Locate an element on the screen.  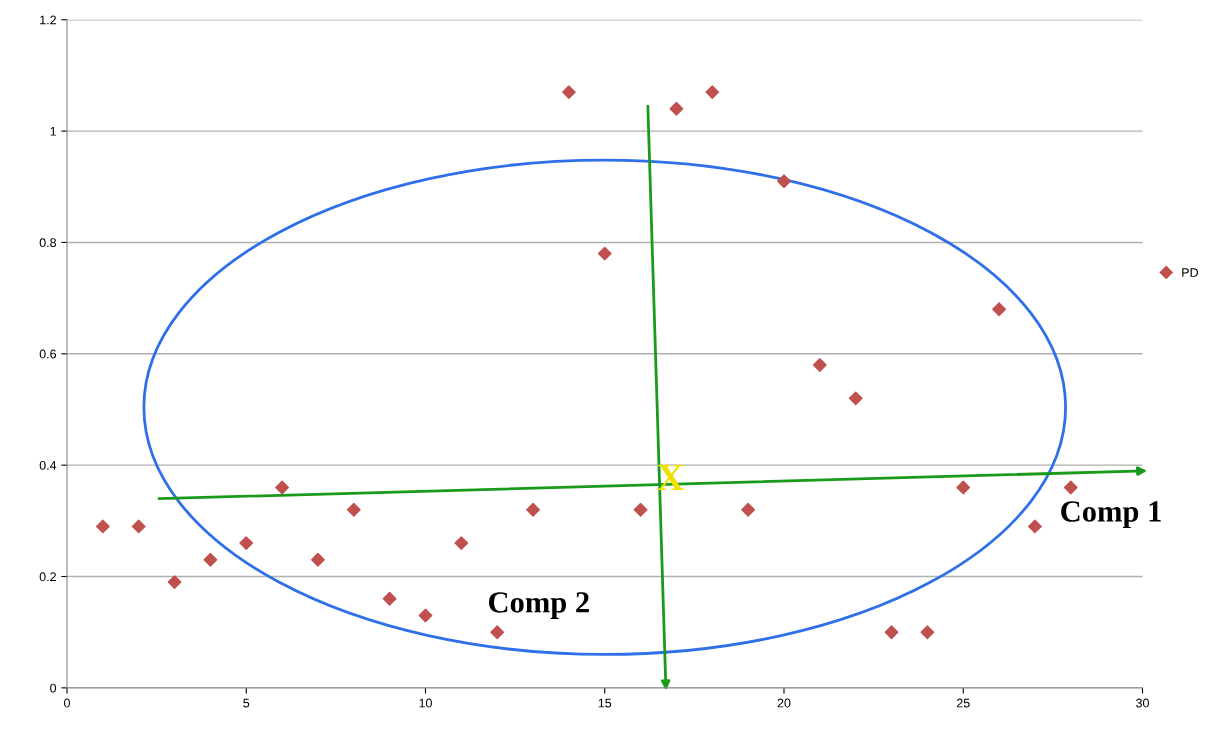
x-tick-label: 10 is located at coordinates (425, 703).